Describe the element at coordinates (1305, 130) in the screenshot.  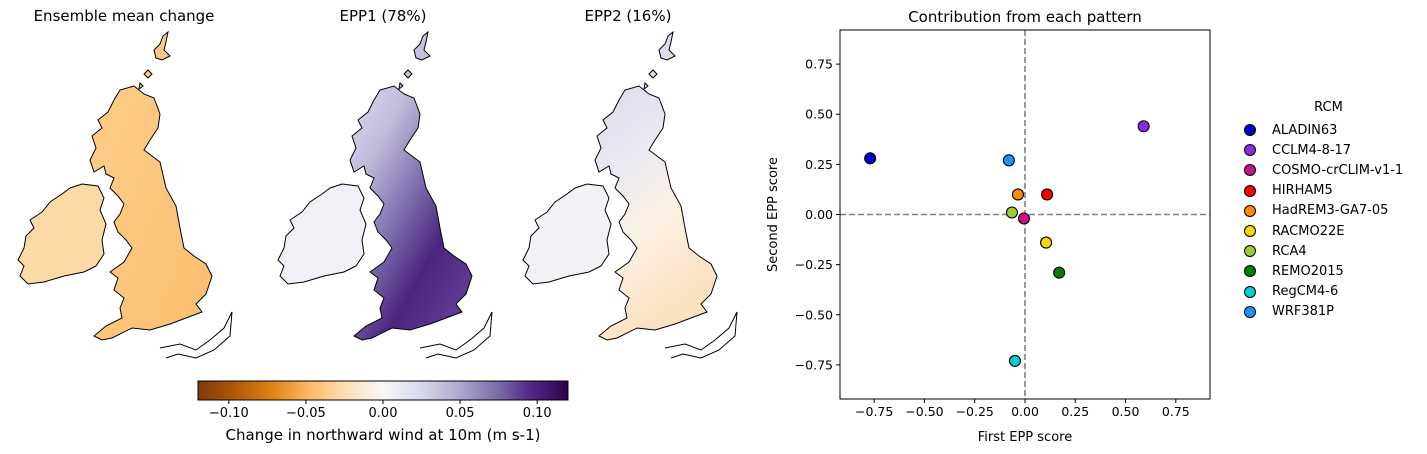
I see `legend-label: ALADIN63` at that location.